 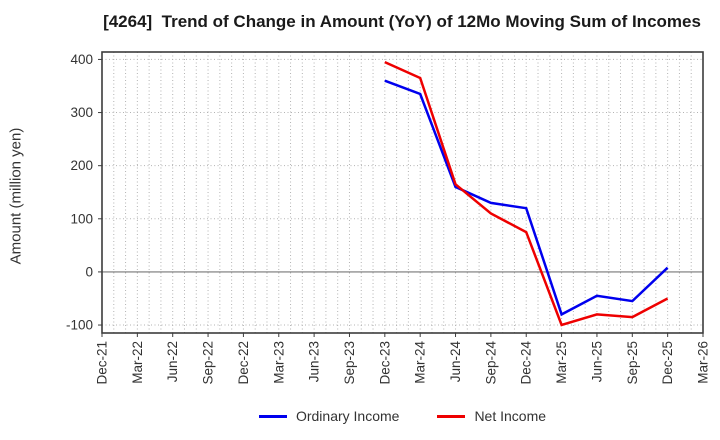 What do you see at coordinates (243, 363) in the screenshot?
I see `x-tick-label: Dec-22` at bounding box center [243, 363].